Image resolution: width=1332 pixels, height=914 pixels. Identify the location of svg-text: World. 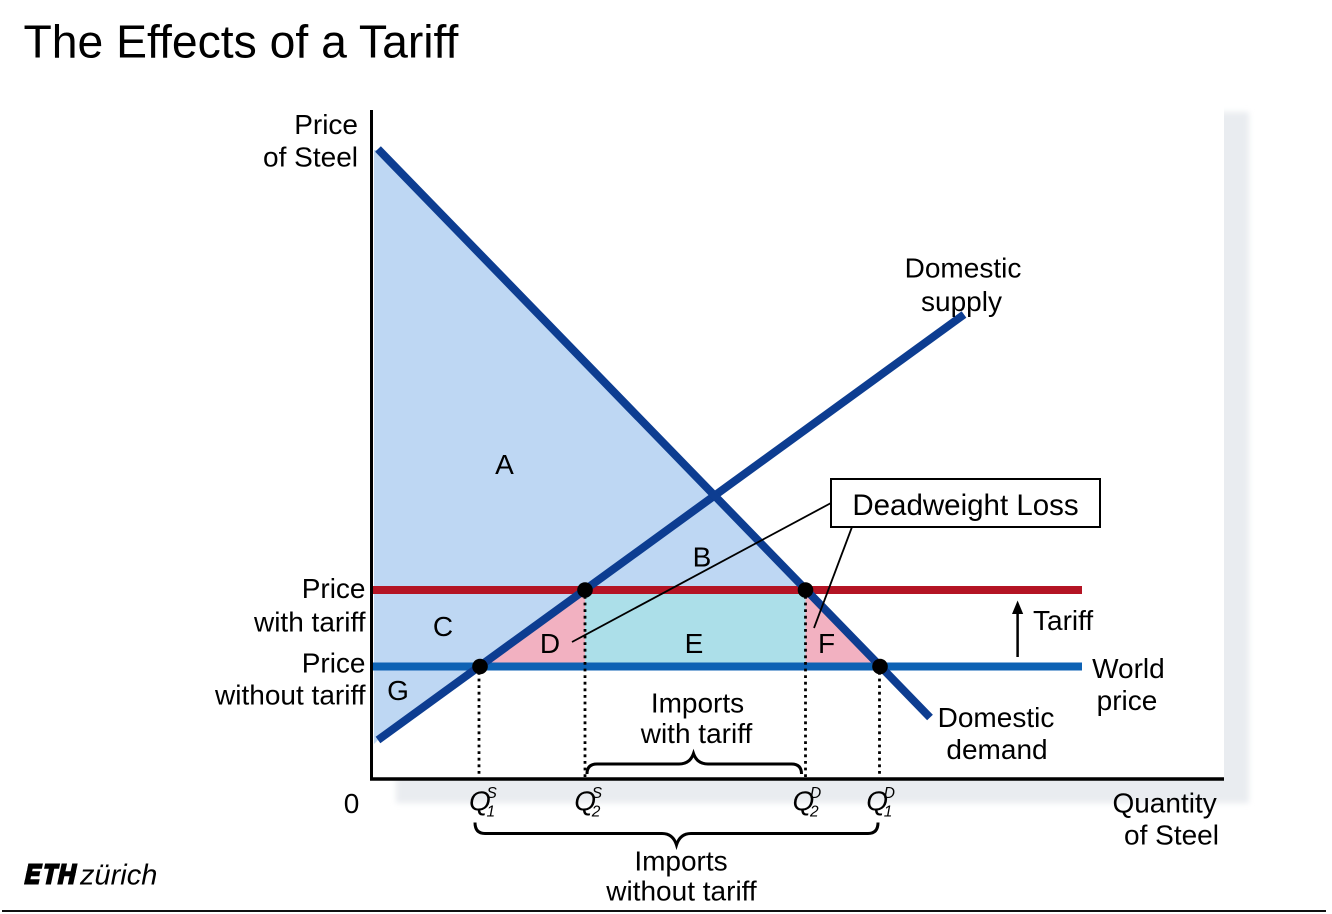
(1128, 668).